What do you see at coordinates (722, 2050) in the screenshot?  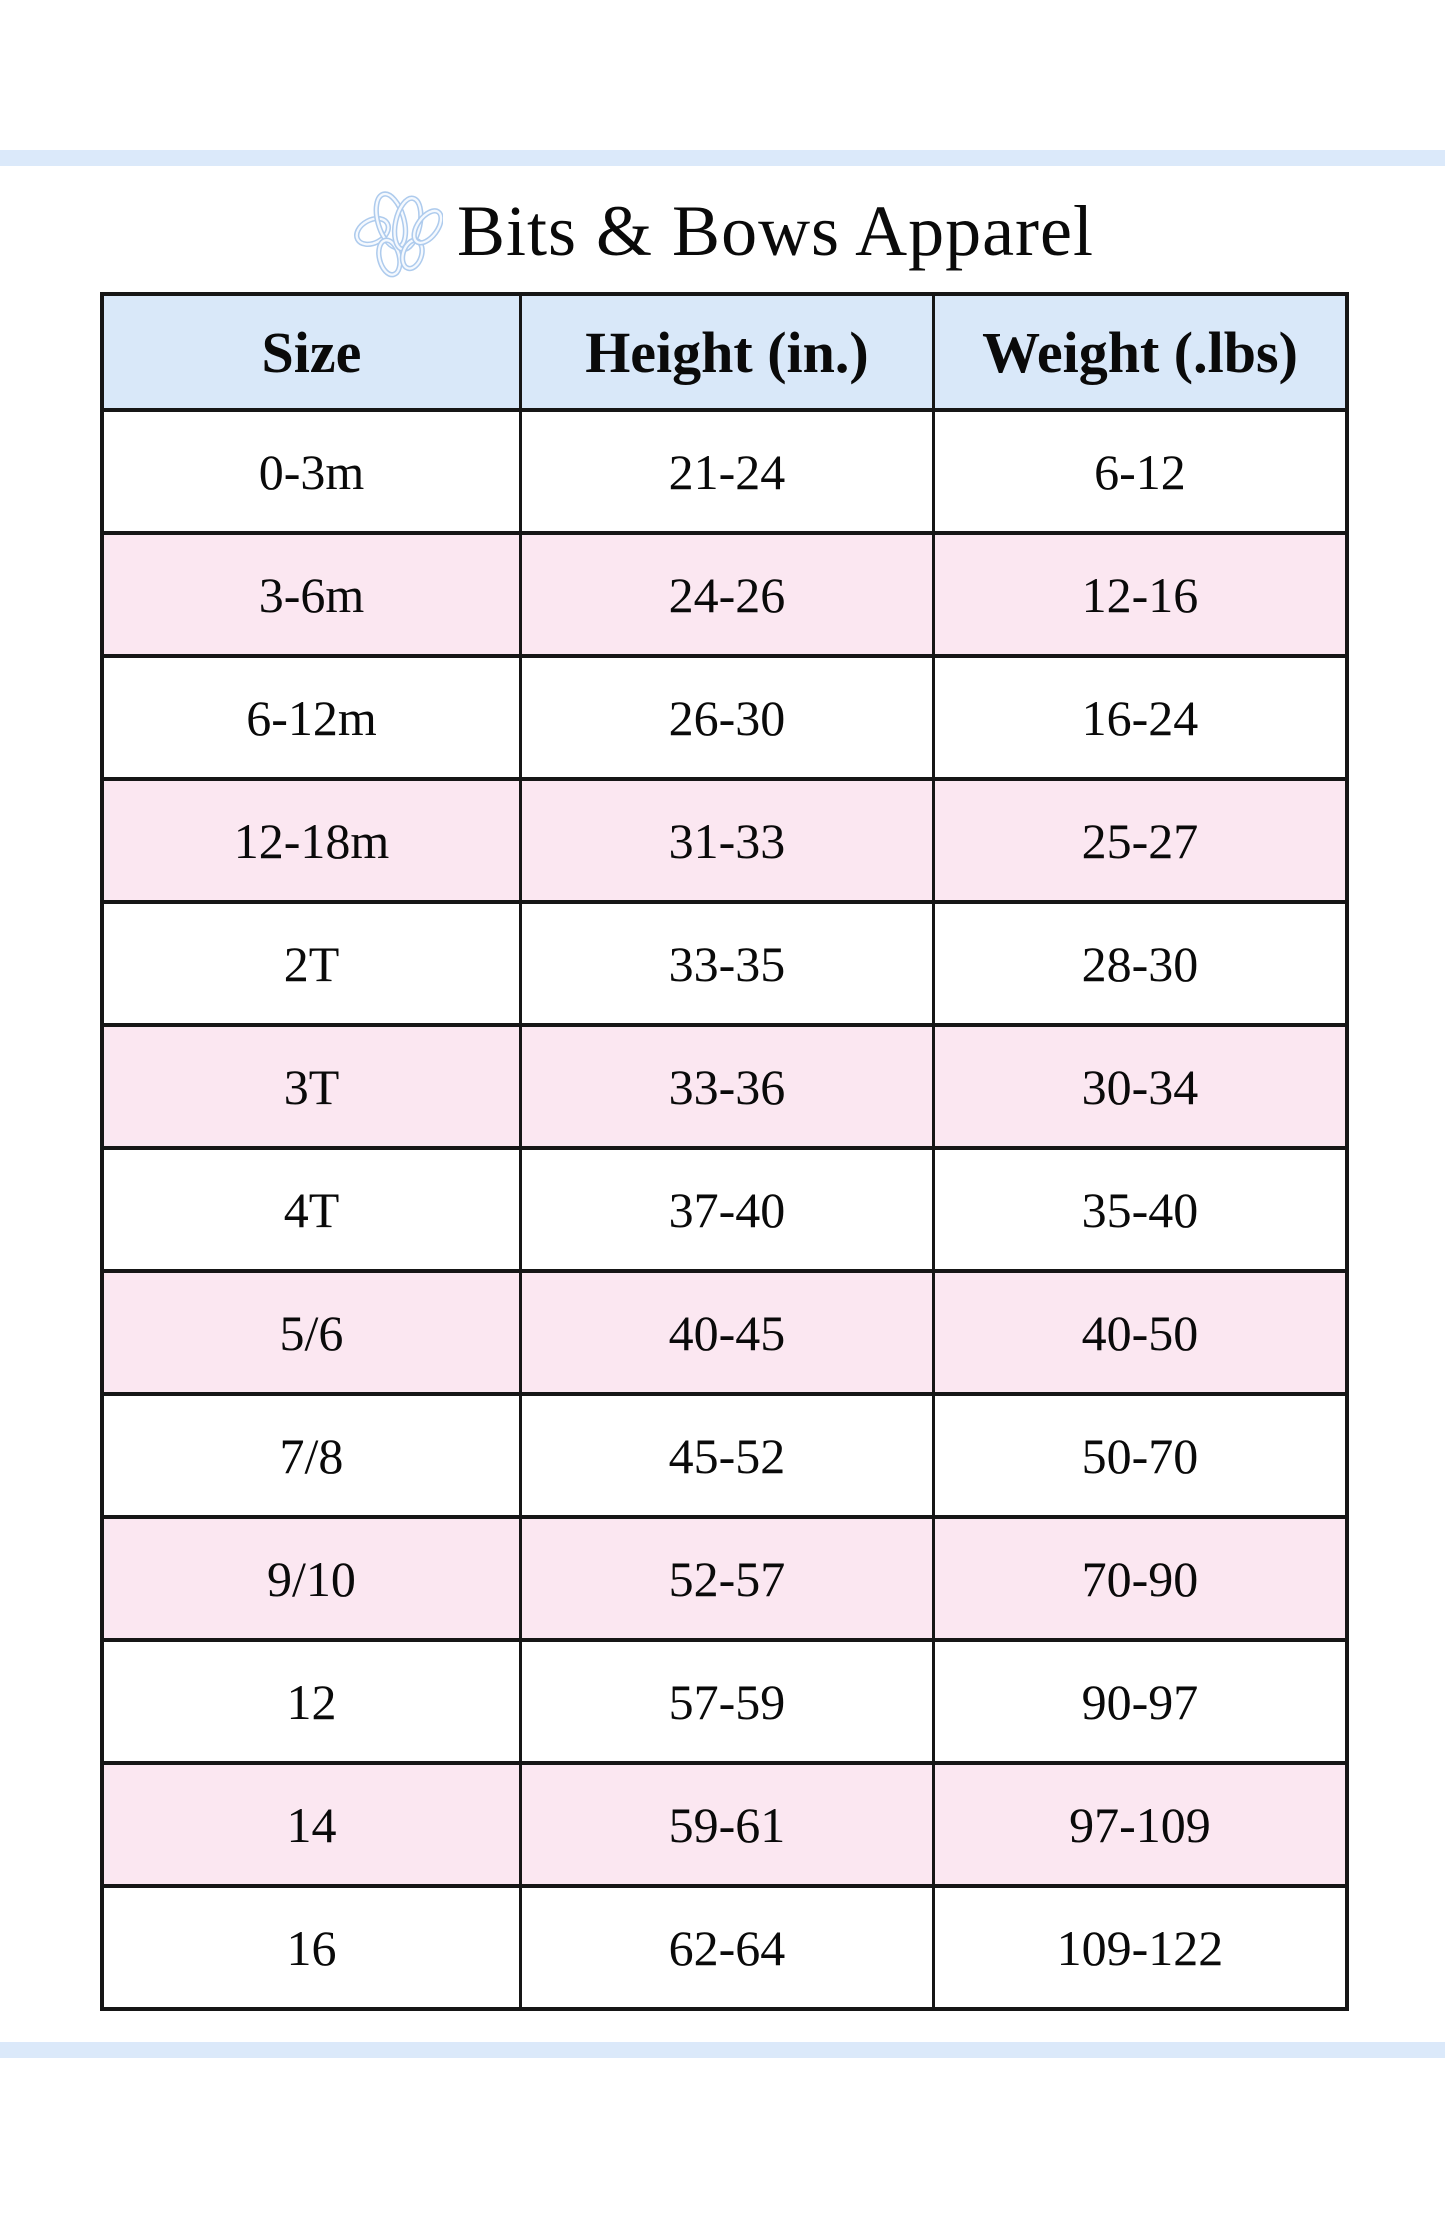 I see `bottom-decorative-band` at bounding box center [722, 2050].